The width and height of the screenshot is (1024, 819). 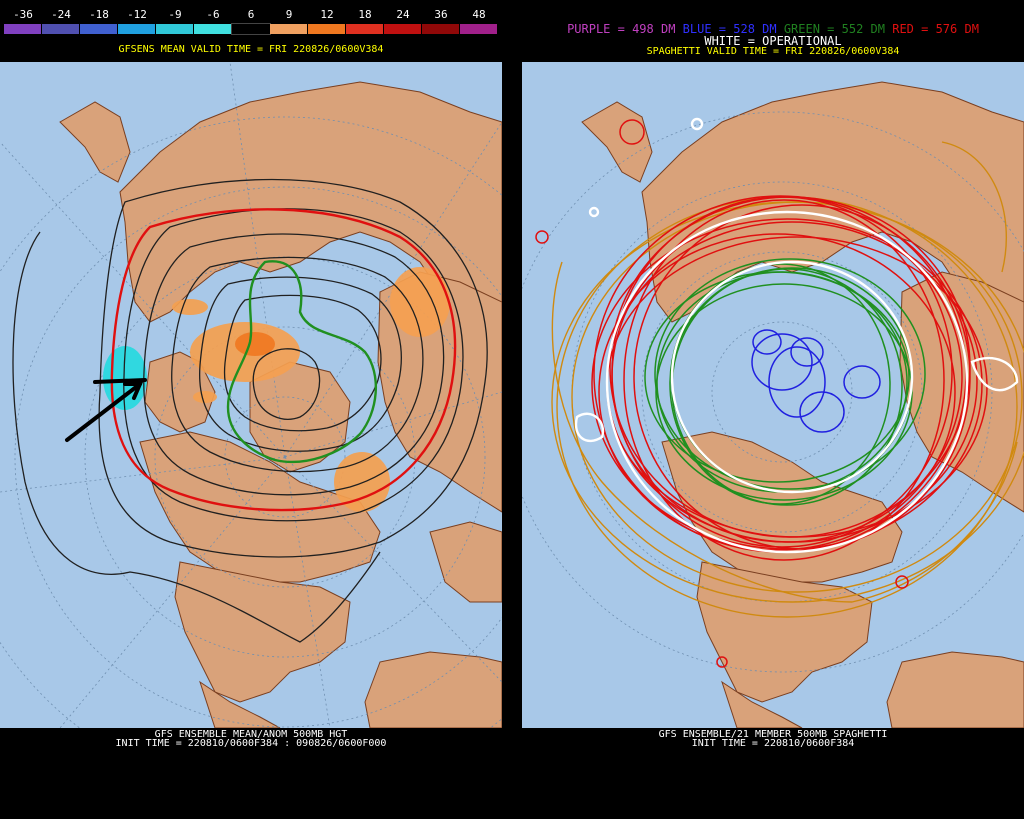 I want to click on scale-label: 24, so click(x=403, y=14).